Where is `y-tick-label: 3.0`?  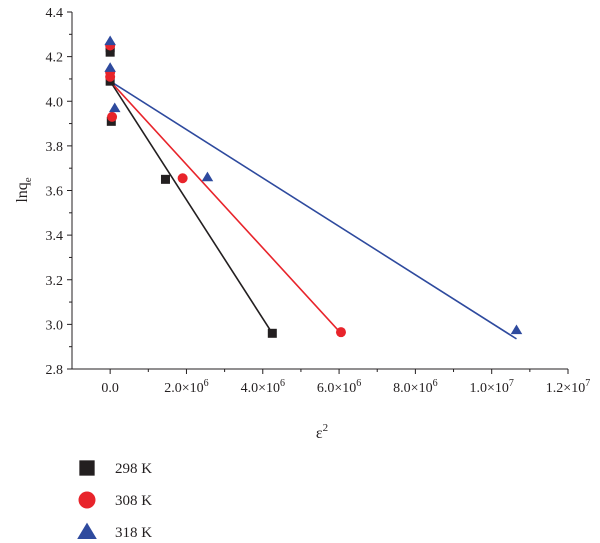 y-tick-label: 3.0 is located at coordinates (55, 325).